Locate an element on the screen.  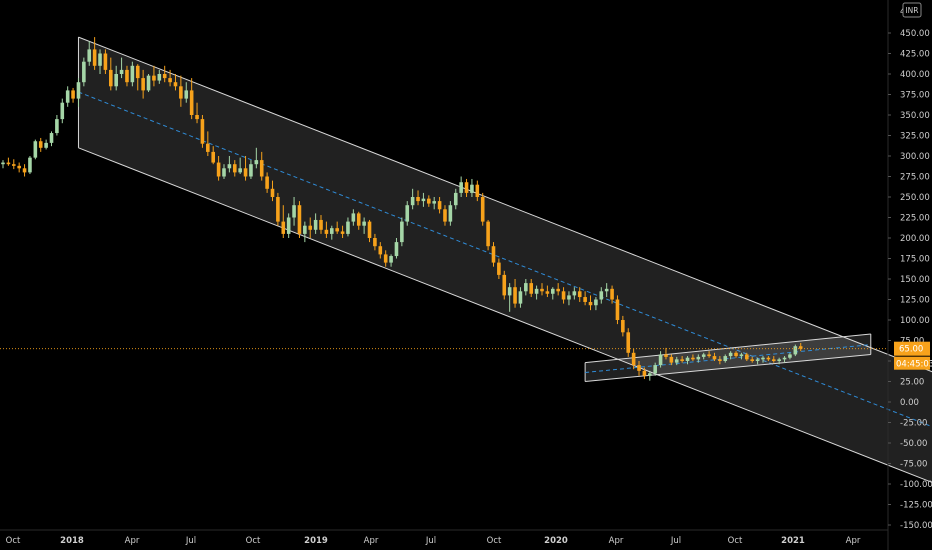
time-tick-label: 2020 is located at coordinates (556, 541).